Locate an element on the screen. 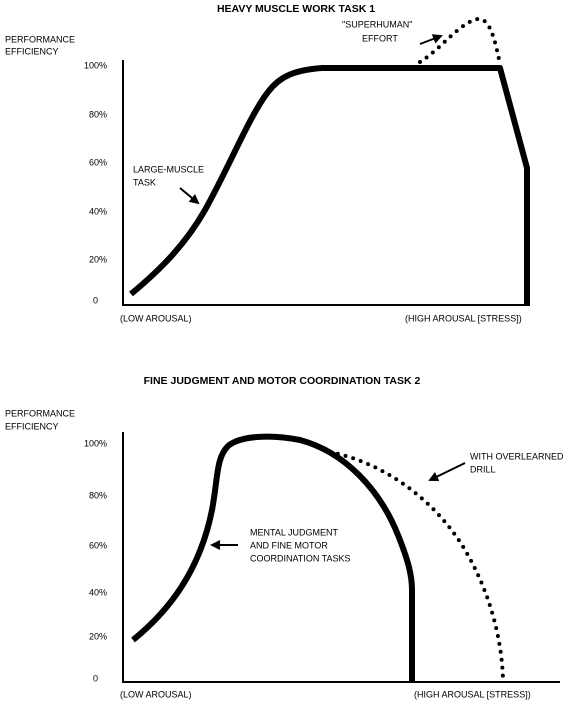 The width and height of the screenshot is (580, 708). annotation: COORDINATION TASKS is located at coordinates (300, 558).